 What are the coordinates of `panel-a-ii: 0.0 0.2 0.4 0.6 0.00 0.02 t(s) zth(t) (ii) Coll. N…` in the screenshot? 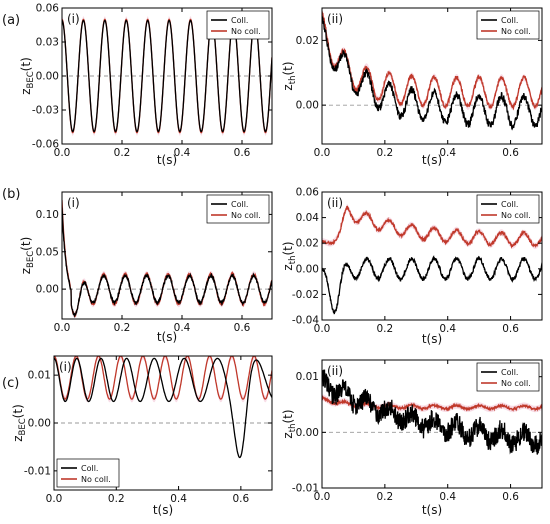 It's located at (412, 87).